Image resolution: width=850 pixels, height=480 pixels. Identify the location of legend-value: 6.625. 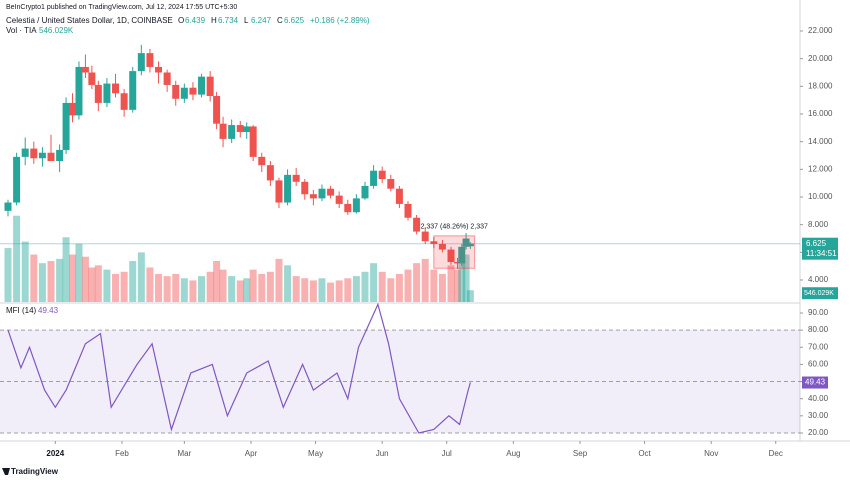
(294, 20).